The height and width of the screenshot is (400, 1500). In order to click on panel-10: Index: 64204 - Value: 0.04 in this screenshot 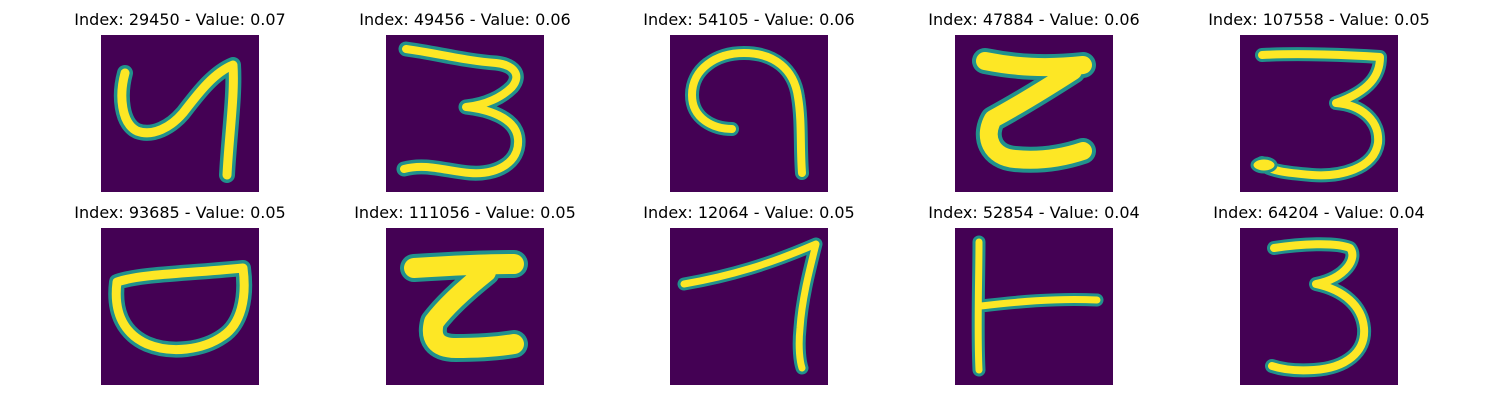, I will do `click(1319, 294)`.